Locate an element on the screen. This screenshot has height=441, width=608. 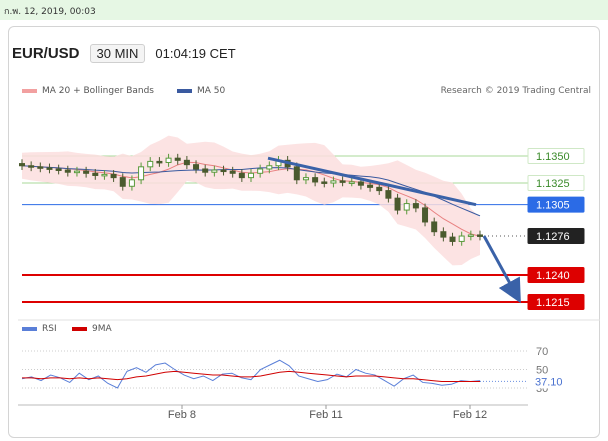
rsi-level-label: 50 is located at coordinates (542, 371).